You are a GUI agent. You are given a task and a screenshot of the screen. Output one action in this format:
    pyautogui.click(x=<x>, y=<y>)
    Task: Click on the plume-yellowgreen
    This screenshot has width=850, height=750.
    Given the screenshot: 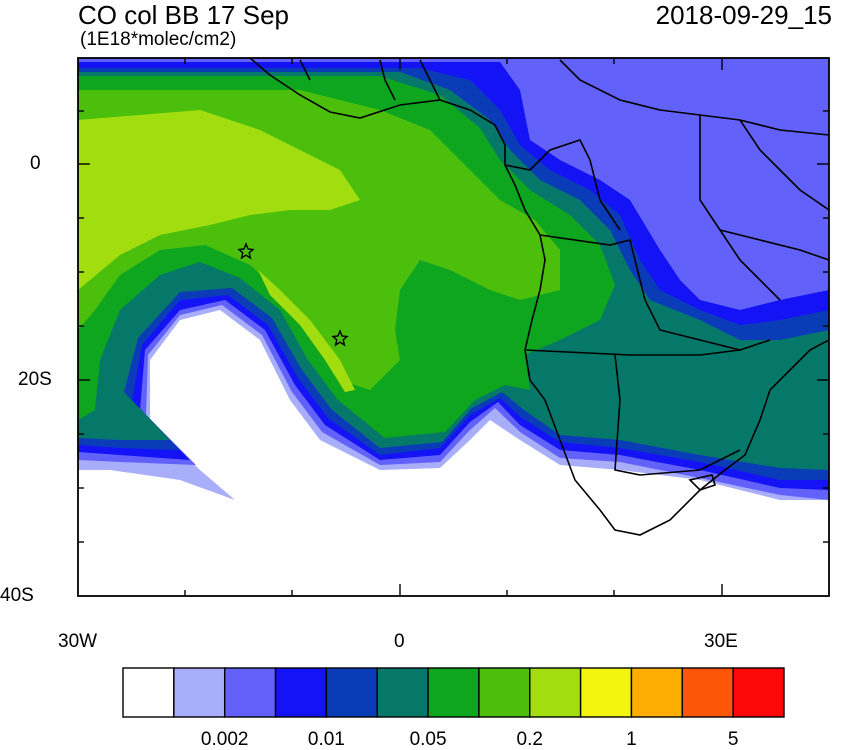 What is the action you would take?
    pyautogui.click(x=219, y=200)
    